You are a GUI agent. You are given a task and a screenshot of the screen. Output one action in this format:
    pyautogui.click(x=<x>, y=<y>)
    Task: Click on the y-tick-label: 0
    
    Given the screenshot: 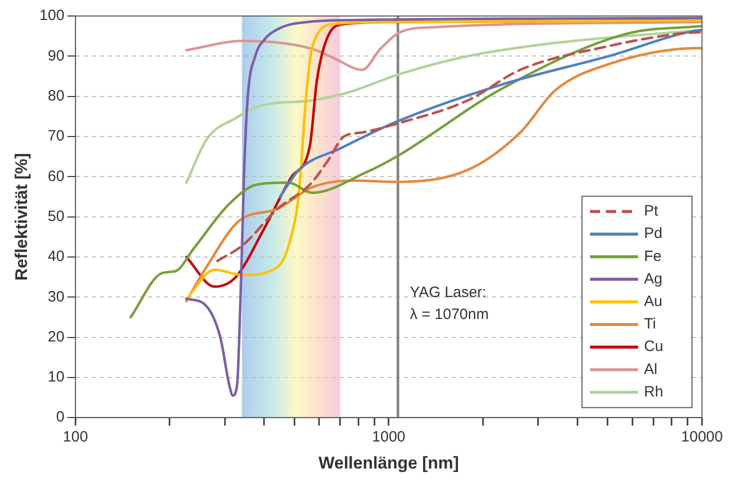 What is the action you would take?
    pyautogui.click(x=60, y=417)
    